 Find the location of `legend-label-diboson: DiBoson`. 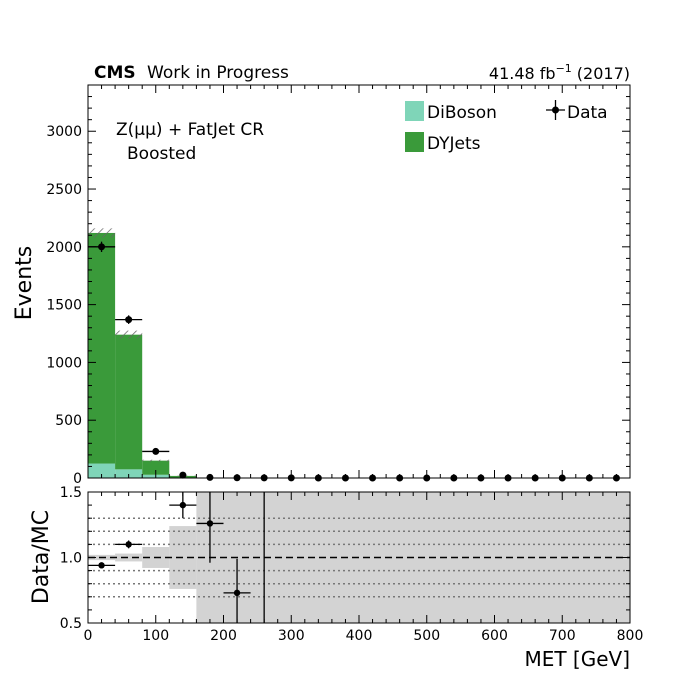

legend-label-diboson: DiBoson is located at coordinates (462, 113).